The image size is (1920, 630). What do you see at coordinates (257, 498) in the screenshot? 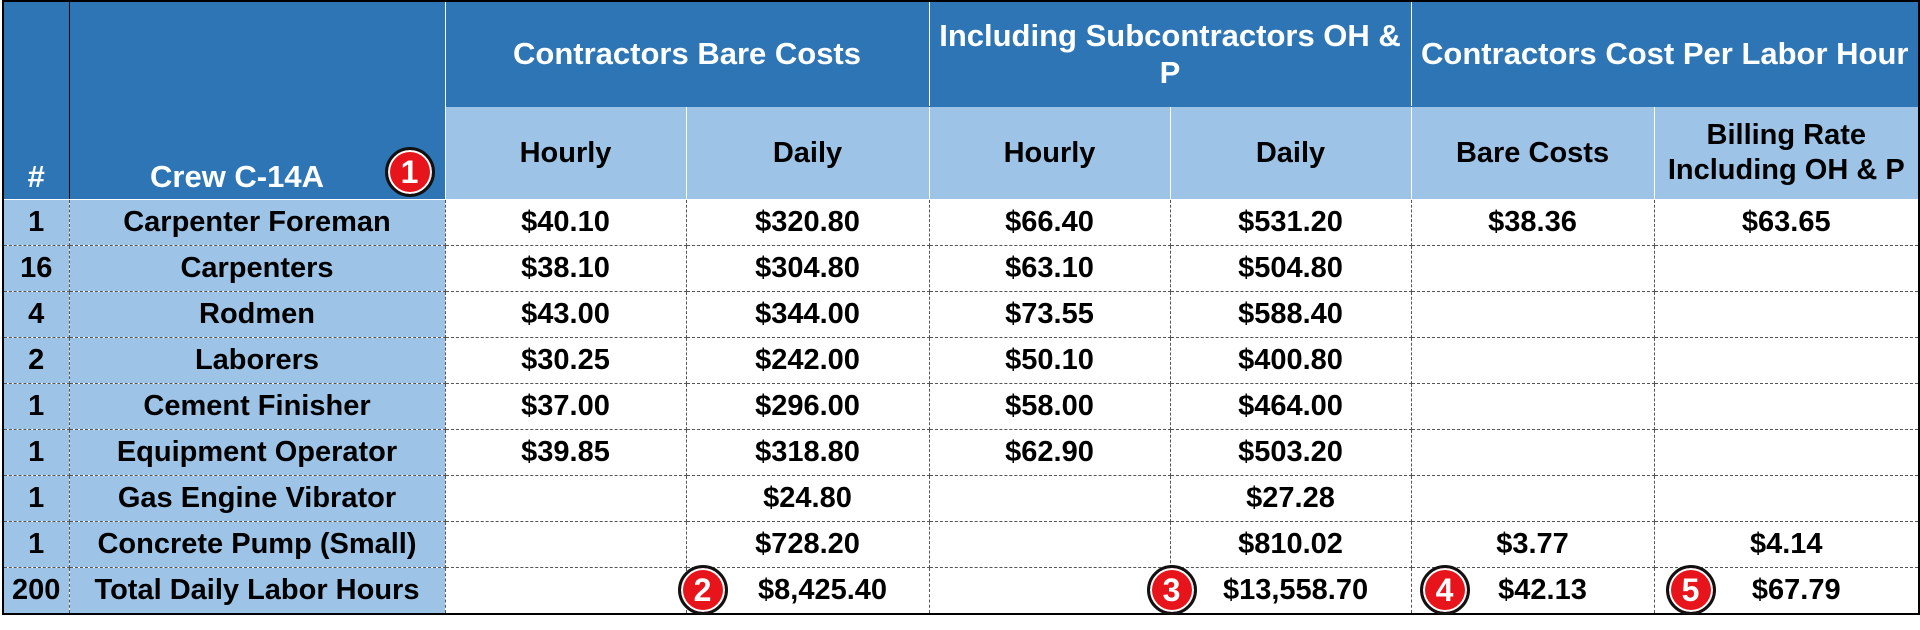
I see `table-cell: Gas Engine Vibrator` at bounding box center [257, 498].